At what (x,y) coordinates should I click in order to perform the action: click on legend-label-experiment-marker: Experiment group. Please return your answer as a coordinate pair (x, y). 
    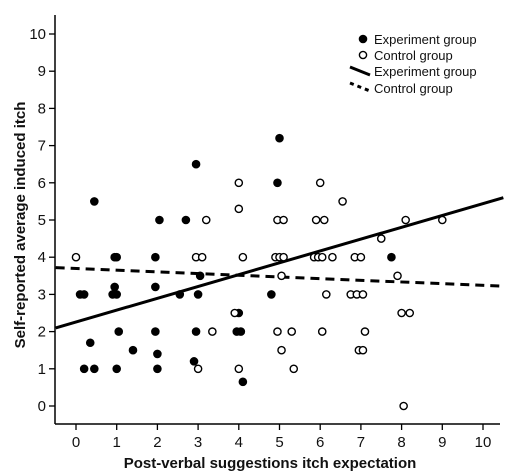
    Looking at the image, I should click on (425, 39).